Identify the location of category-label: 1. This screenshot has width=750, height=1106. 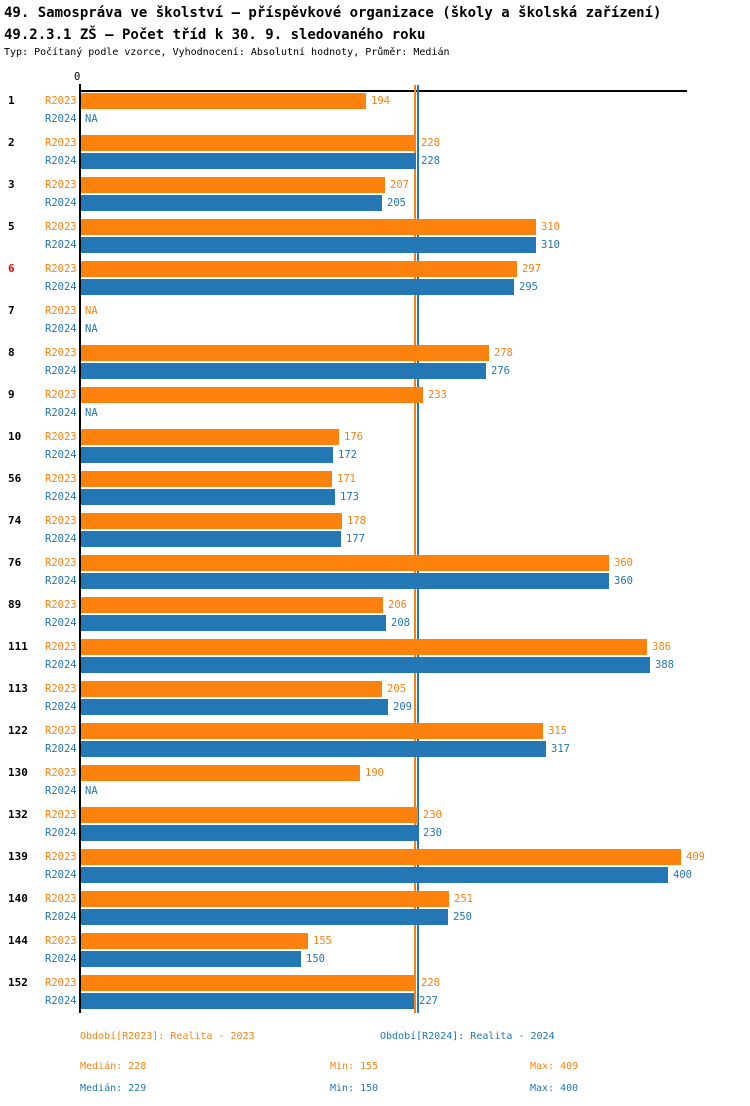
(11, 100).